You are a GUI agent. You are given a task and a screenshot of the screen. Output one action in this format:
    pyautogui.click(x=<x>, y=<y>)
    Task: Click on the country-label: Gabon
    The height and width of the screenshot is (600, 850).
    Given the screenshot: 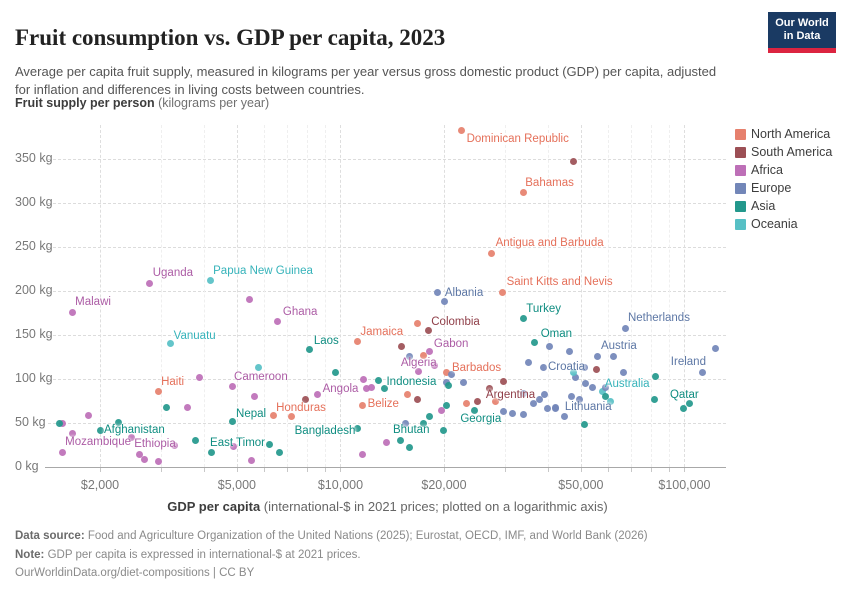 What is the action you would take?
    pyautogui.click(x=451, y=343)
    